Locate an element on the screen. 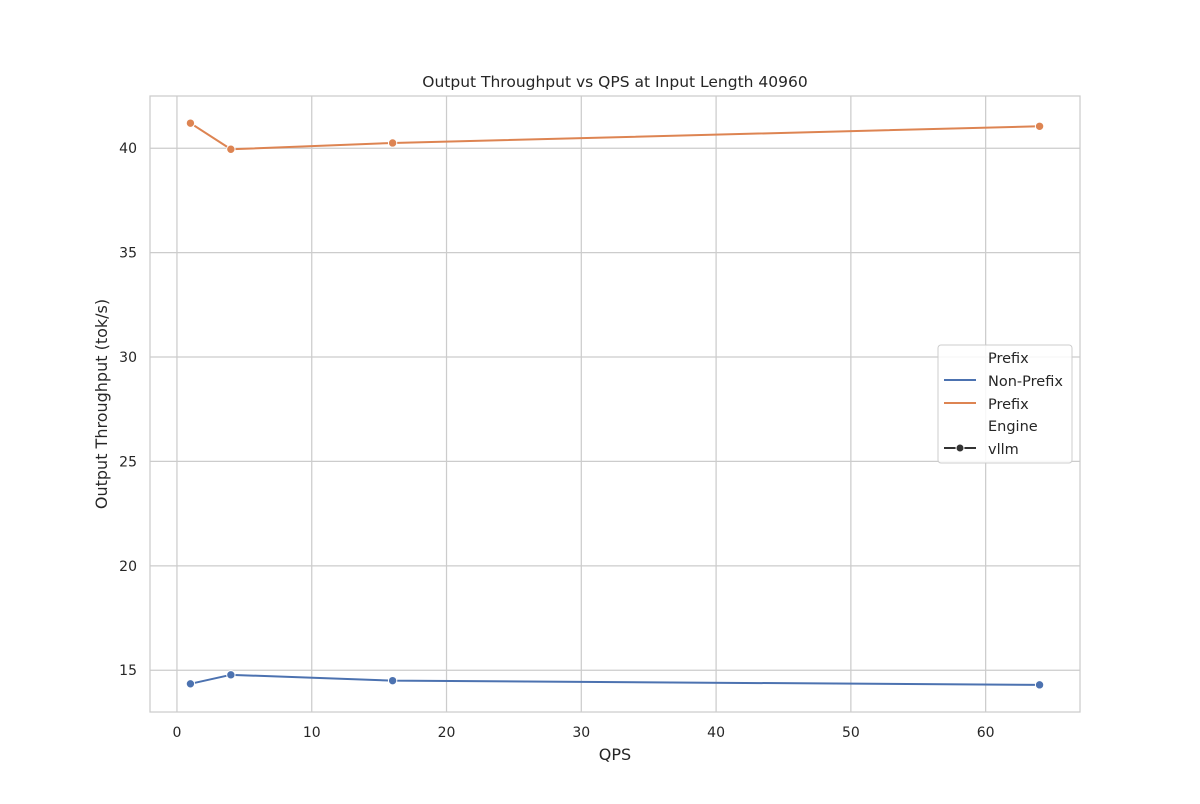 This screenshot has width=1200, height=804. legend-marker-vllm is located at coordinates (960, 448).